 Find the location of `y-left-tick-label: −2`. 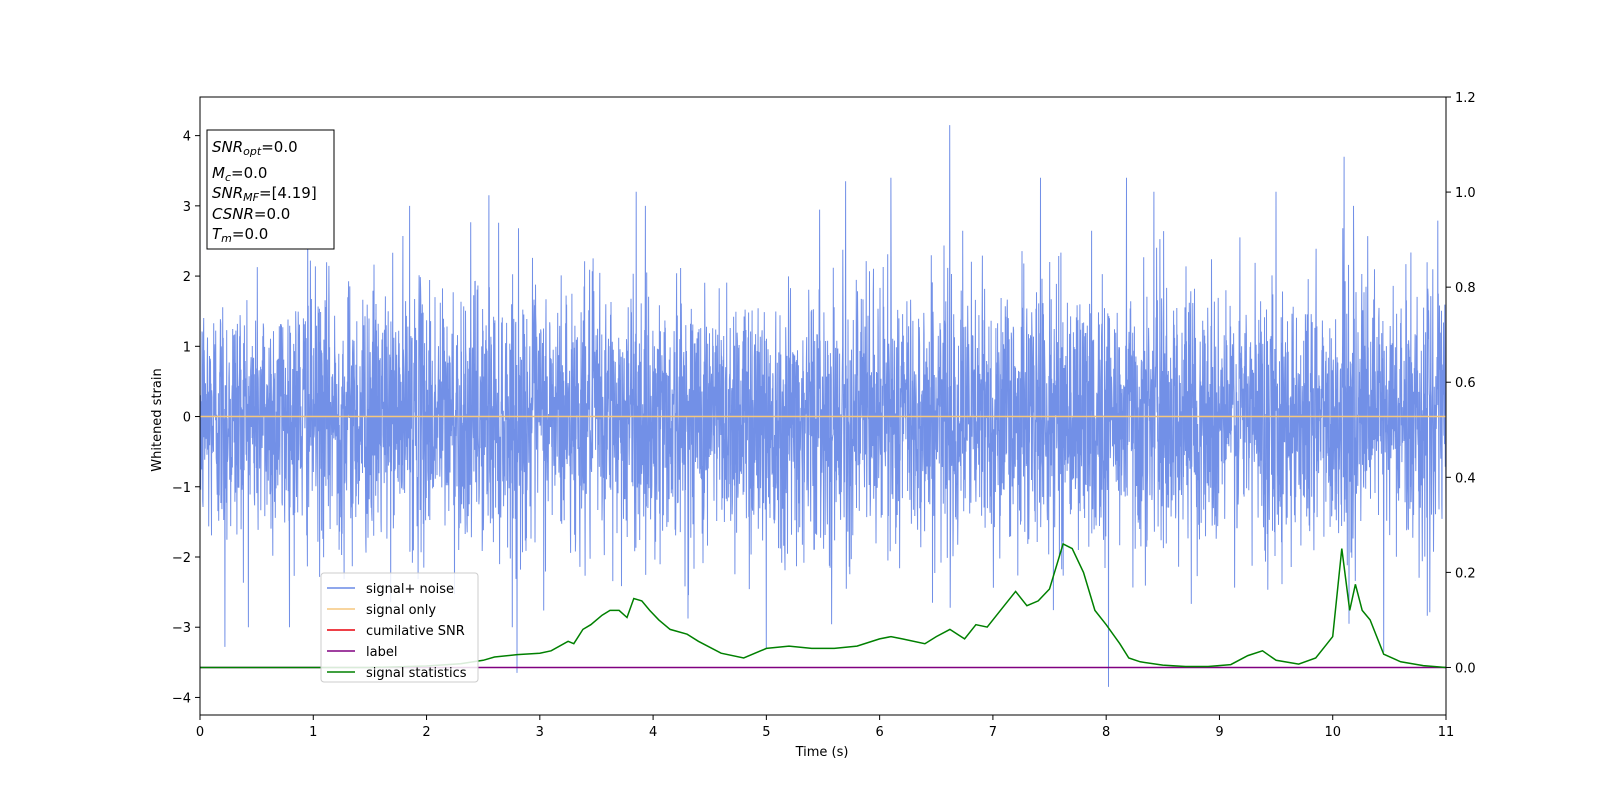

y-left-tick-label: −2 is located at coordinates (181, 558).